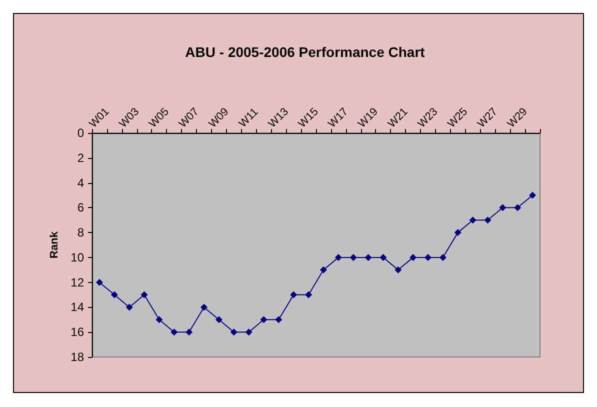 This screenshot has height=407, width=597. What do you see at coordinates (428, 118) in the screenshot?
I see `x-tick-label: W23` at bounding box center [428, 118].